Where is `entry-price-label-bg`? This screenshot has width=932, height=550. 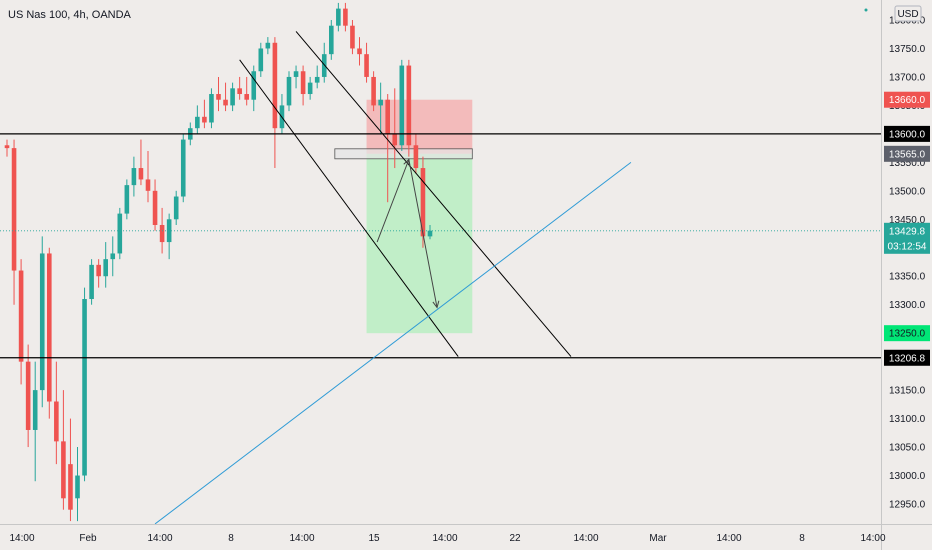
entry-price-label-bg is located at coordinates (907, 153).